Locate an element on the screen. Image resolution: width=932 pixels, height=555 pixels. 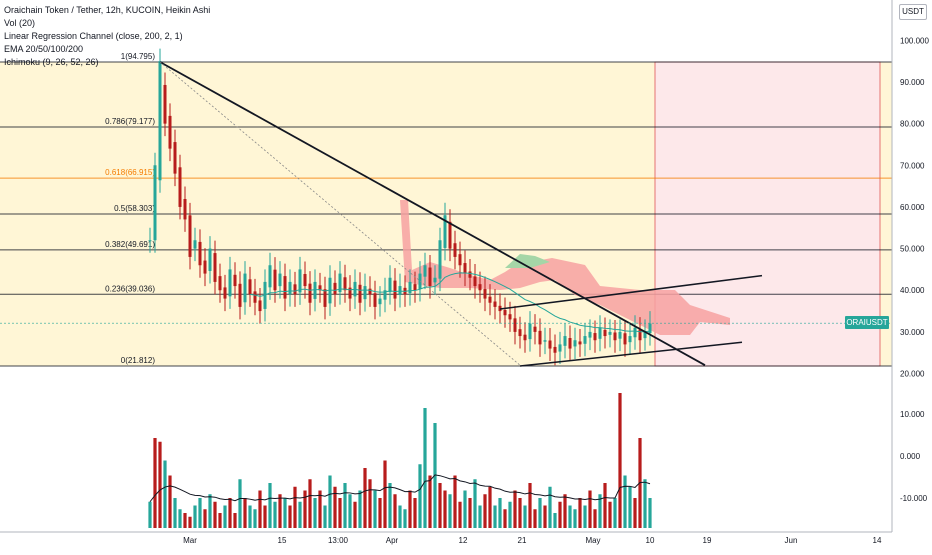
legend-volume: Vol (20) is located at coordinates (20, 23).